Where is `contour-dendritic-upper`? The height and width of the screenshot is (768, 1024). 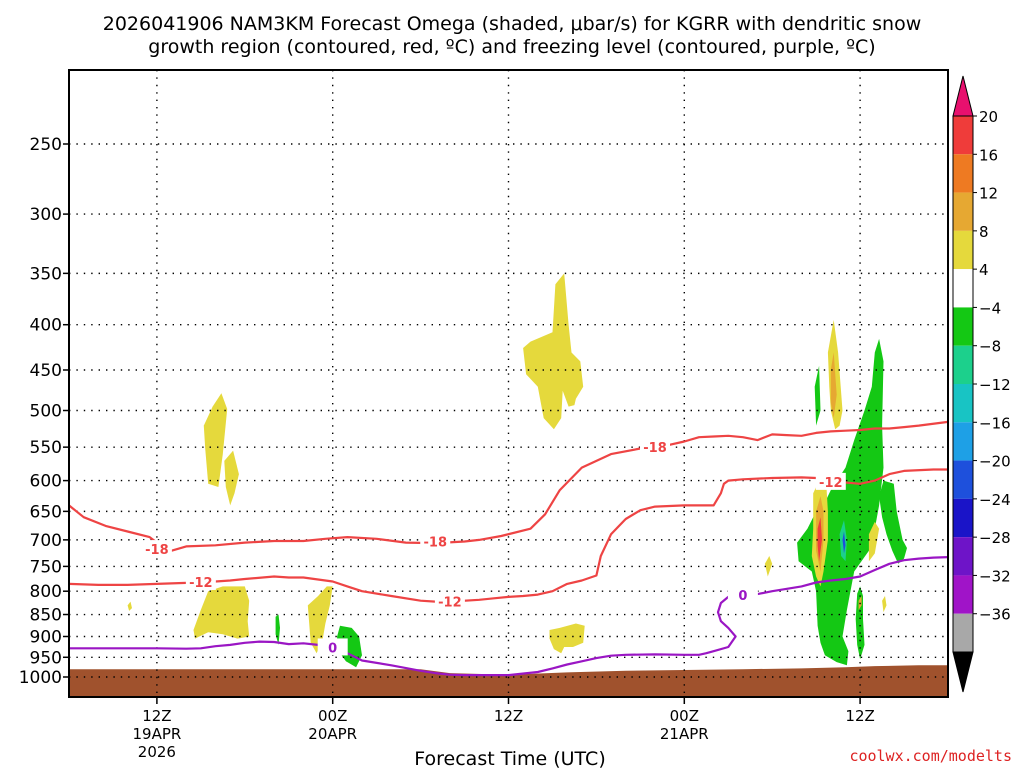 contour-dendritic-upper is located at coordinates (508, 486).